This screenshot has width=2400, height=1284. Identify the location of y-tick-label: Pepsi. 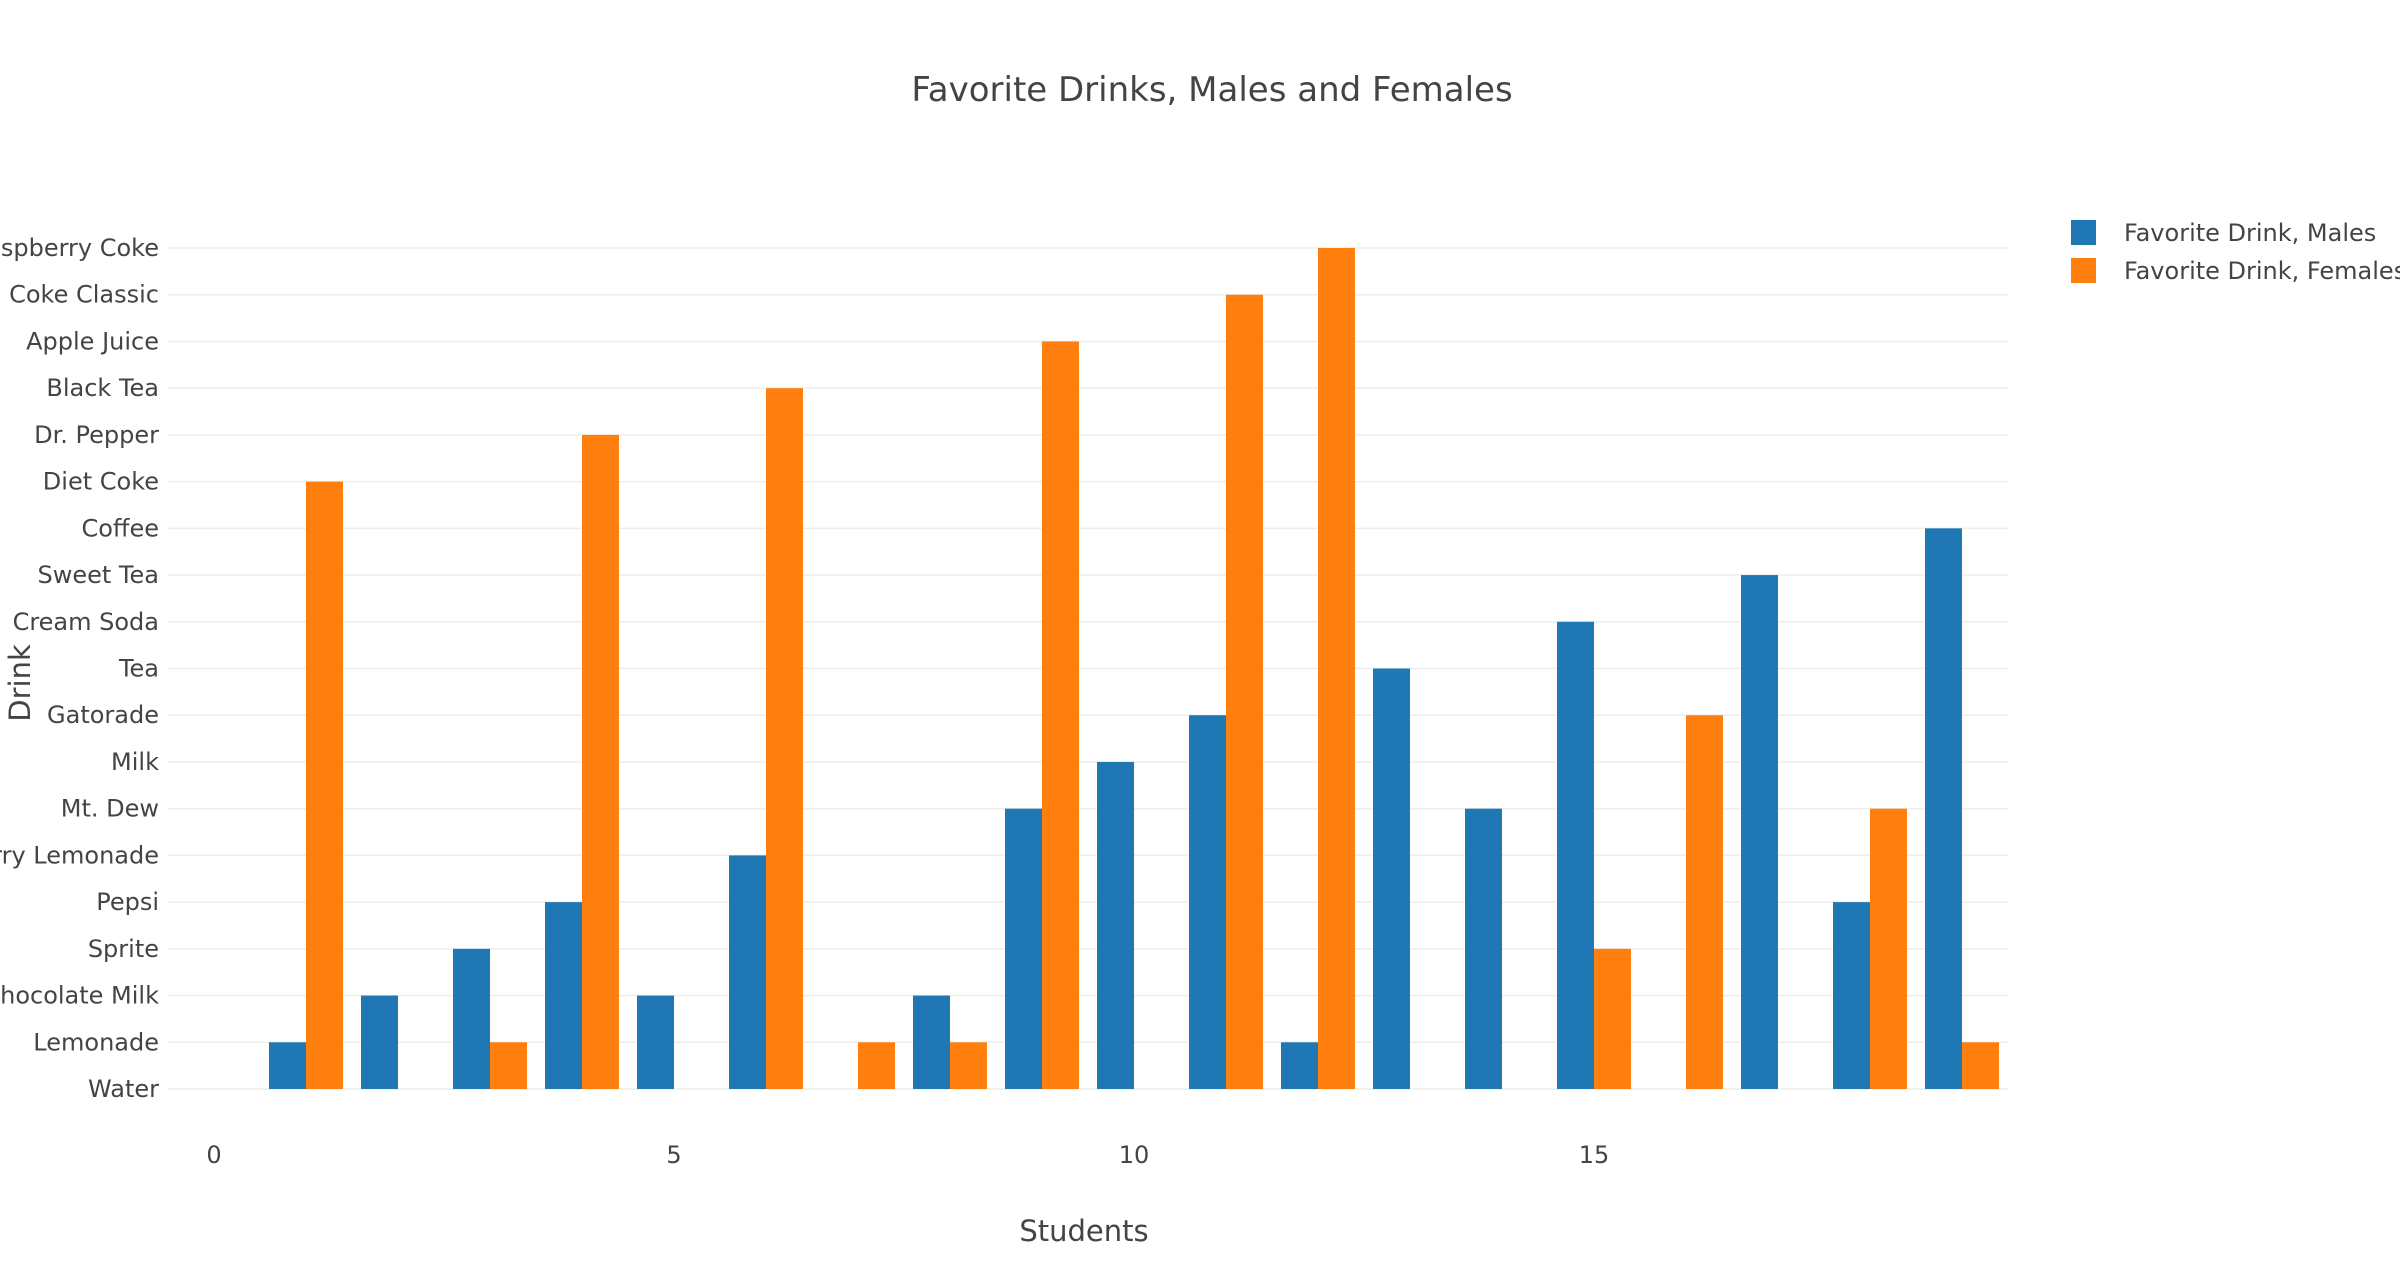
(127, 902).